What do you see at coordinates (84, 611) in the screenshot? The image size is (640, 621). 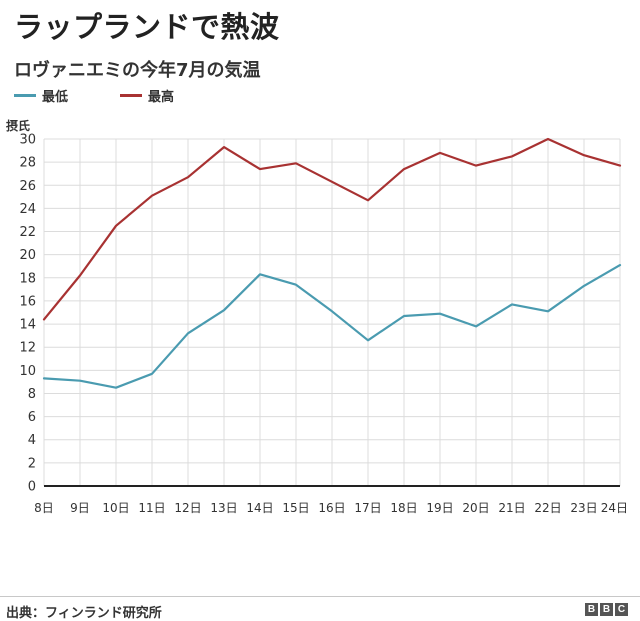 I see `source-credit: 出典：フィンランド研究所` at bounding box center [84, 611].